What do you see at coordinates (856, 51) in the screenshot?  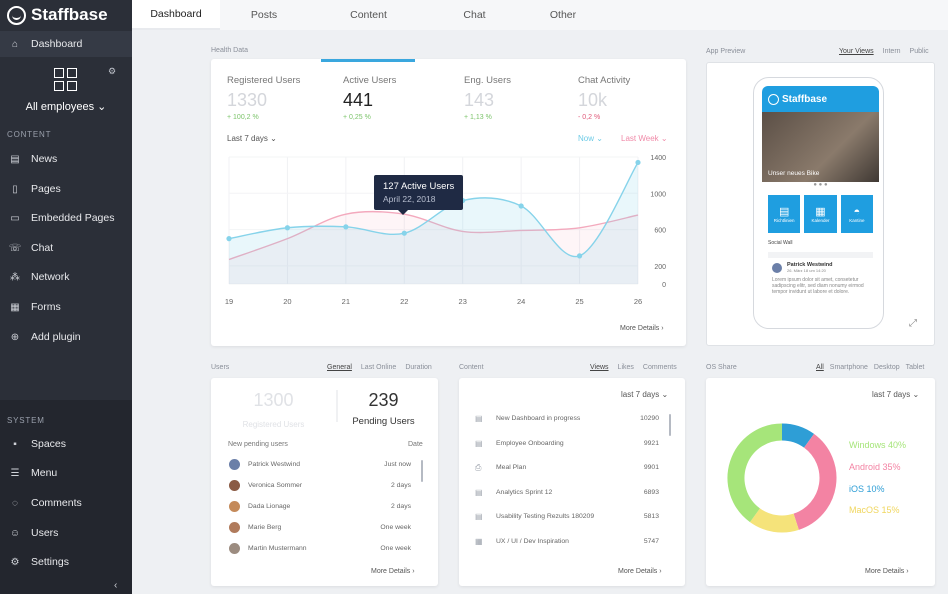 I see `tab-your-views: Your Views` at bounding box center [856, 51].